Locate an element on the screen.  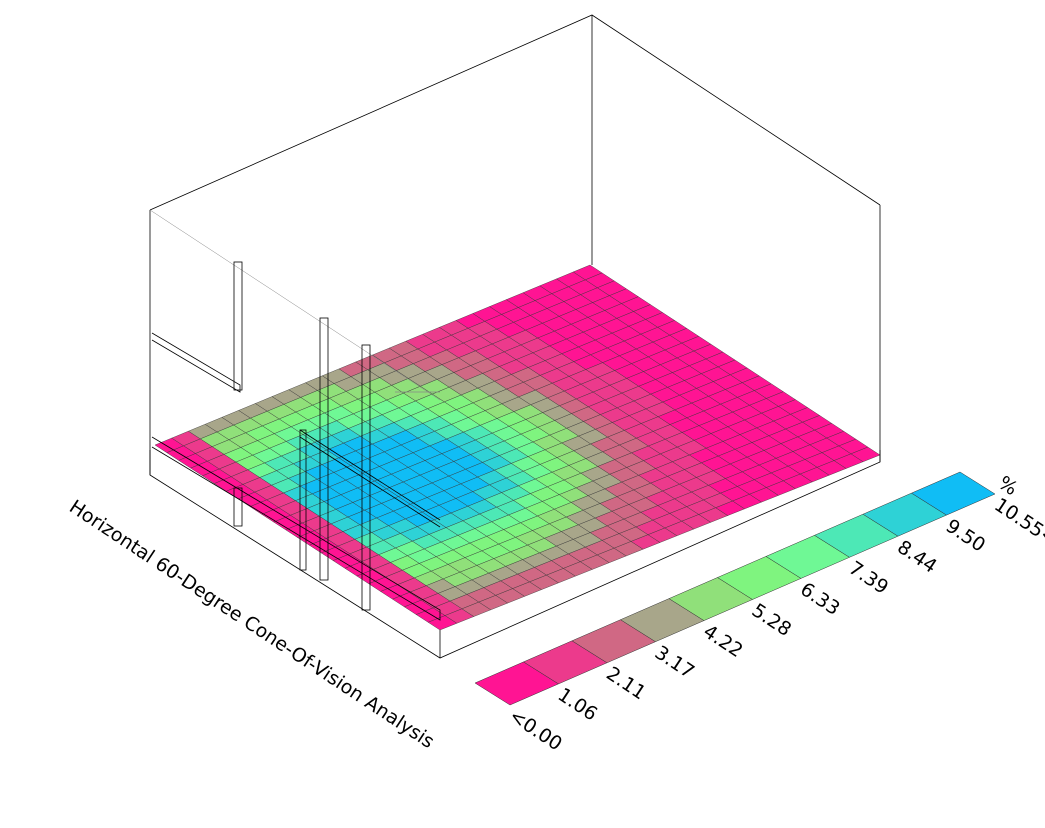
legend-label: 3.17 is located at coordinates (674, 663).